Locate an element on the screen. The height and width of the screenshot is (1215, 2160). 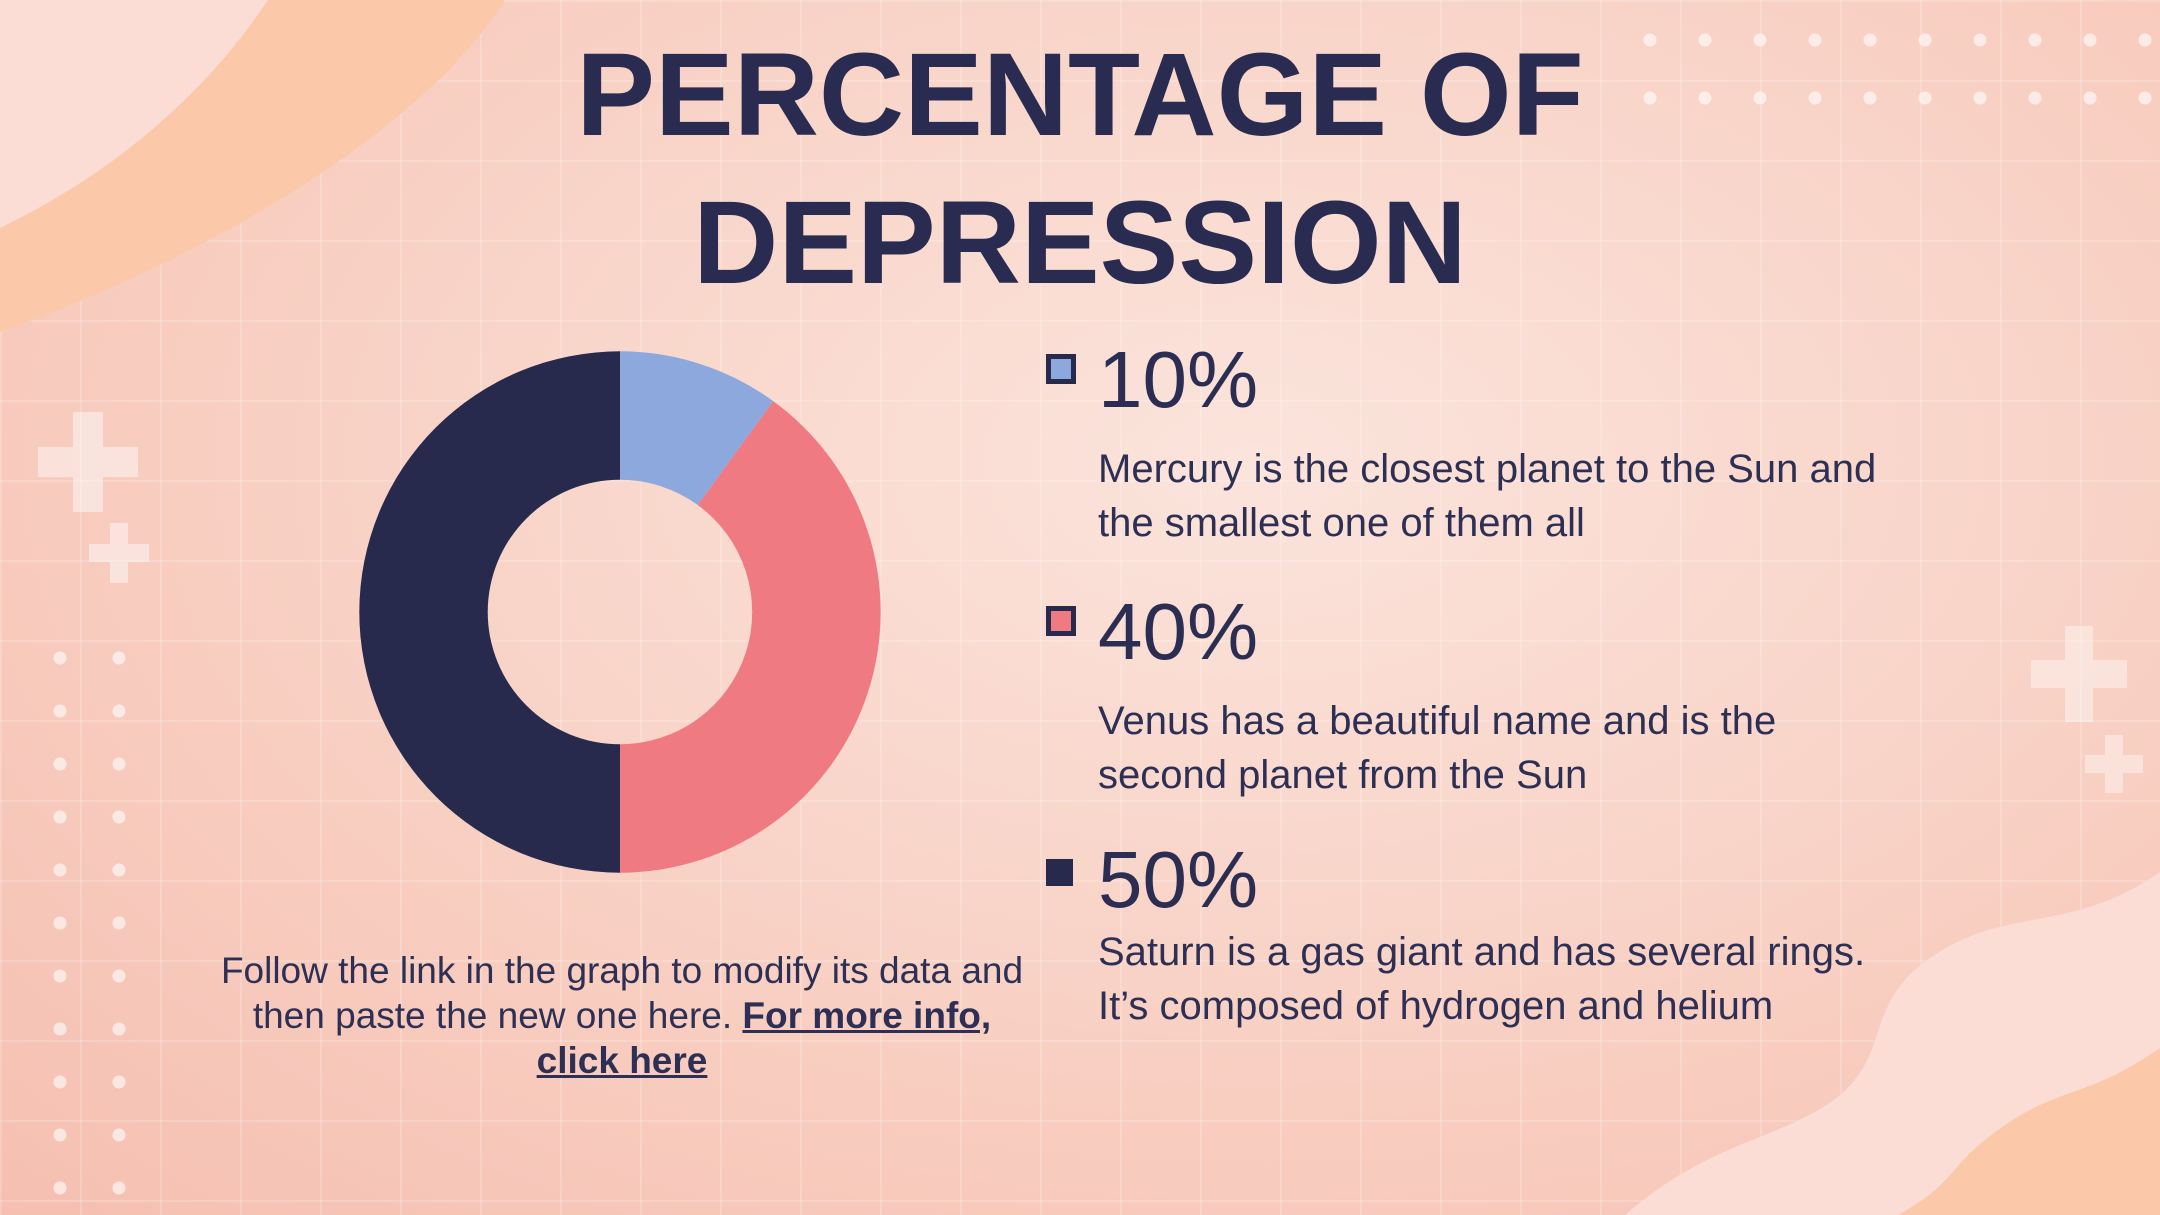
donut-chart is located at coordinates (620, 612).